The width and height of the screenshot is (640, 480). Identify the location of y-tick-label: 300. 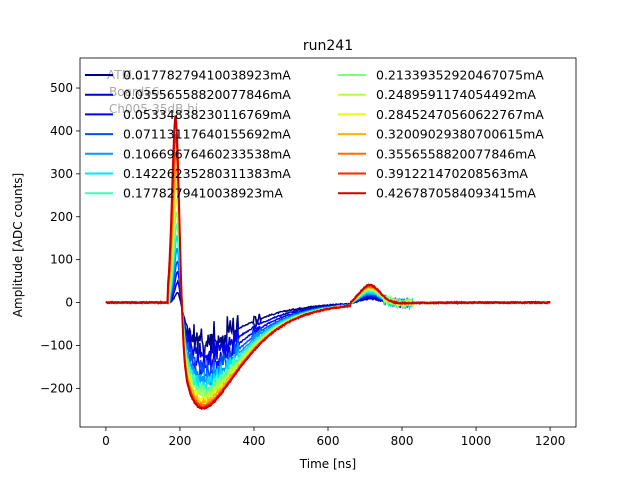
(61, 174).